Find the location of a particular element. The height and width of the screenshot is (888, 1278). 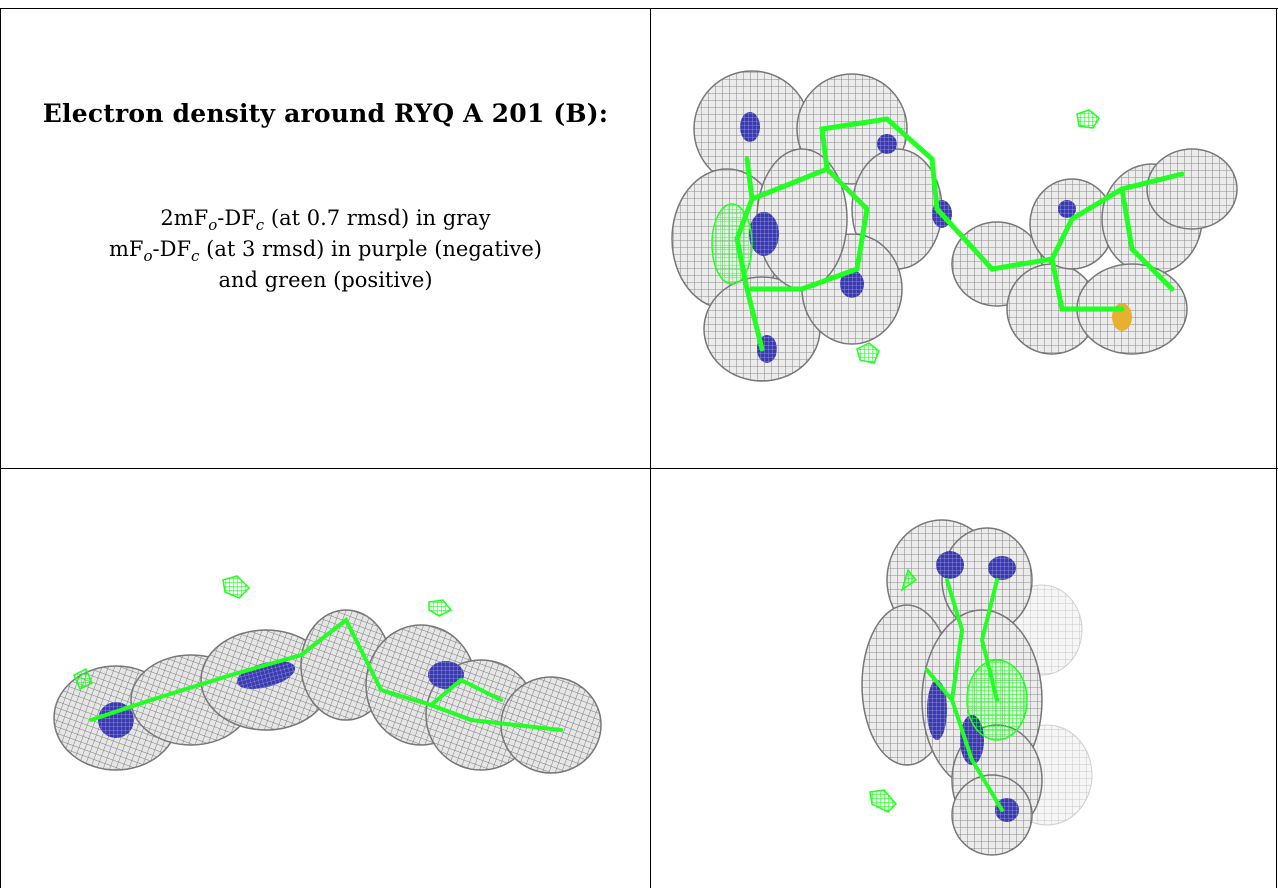

legend-line-difference: mFo-DFc (at 3 rmsd) in purple (negative) is located at coordinates (325, 251).